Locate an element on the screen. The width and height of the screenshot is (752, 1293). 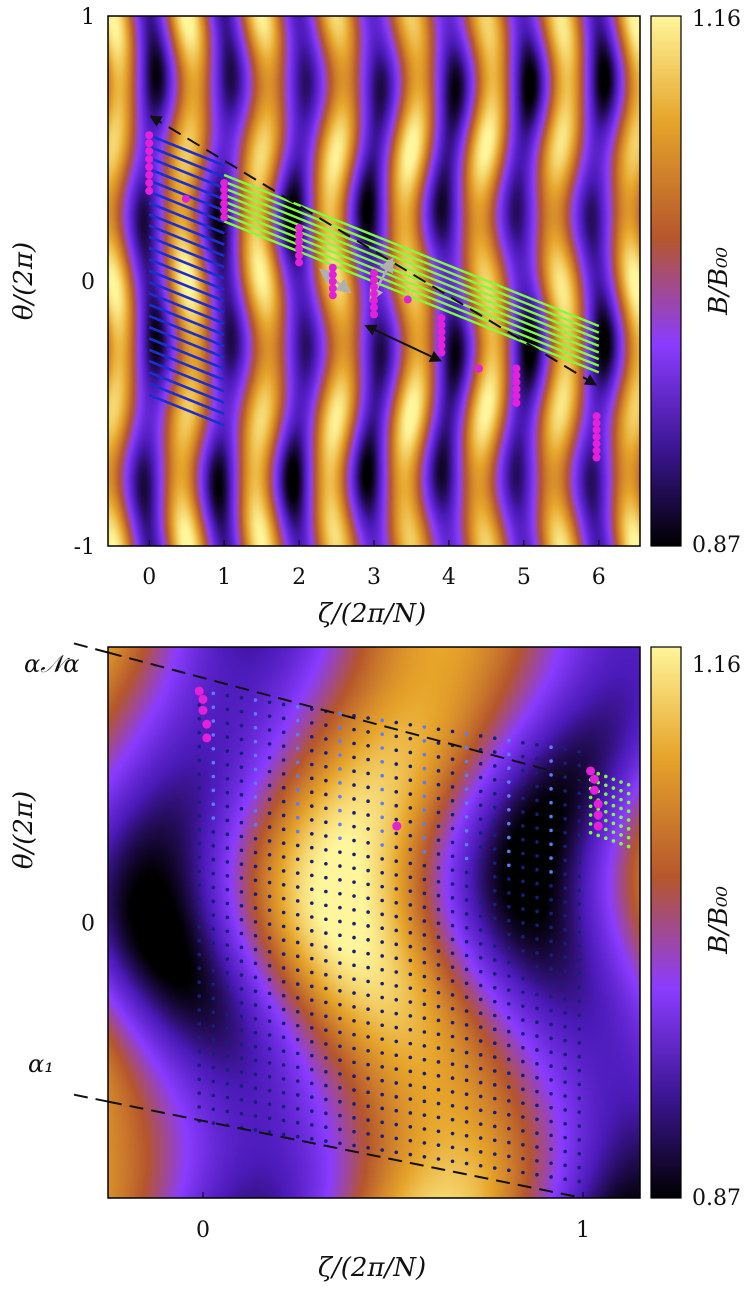
bottom-magenta-points is located at coordinates (398, 758).